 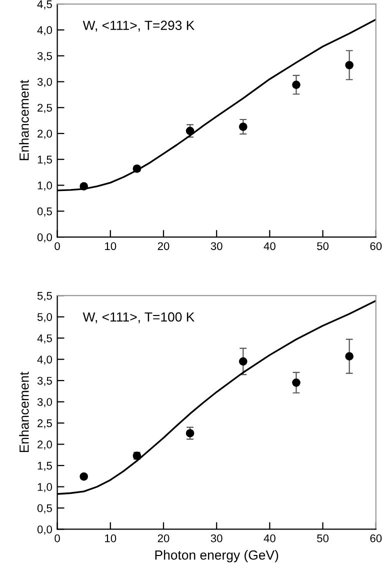 I want to click on y-tick-label: 5,0, so click(x=44, y=317).